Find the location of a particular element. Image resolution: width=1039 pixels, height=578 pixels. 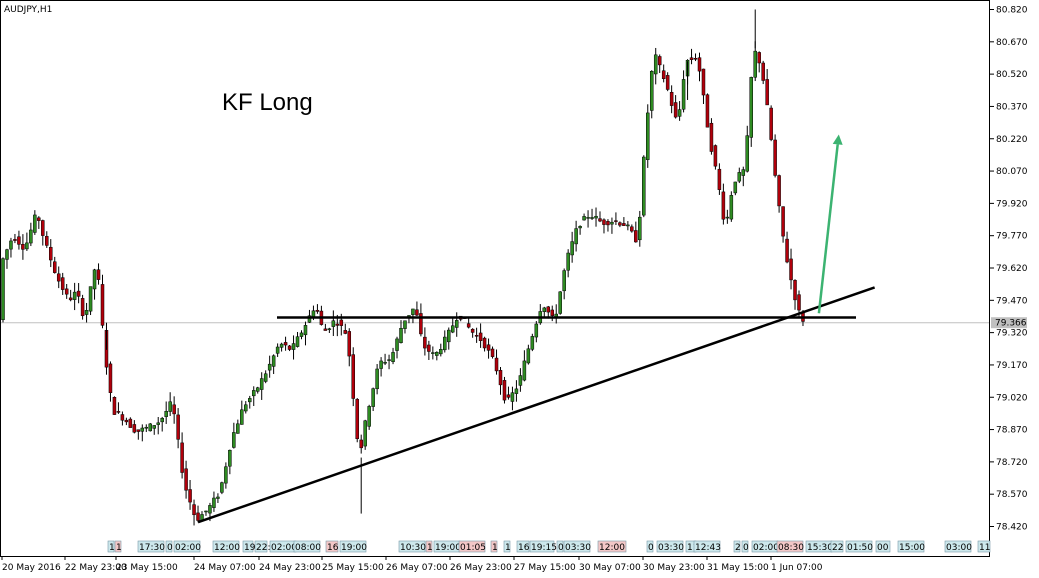

y-tick-label: 79.320 is located at coordinates (1012, 334).